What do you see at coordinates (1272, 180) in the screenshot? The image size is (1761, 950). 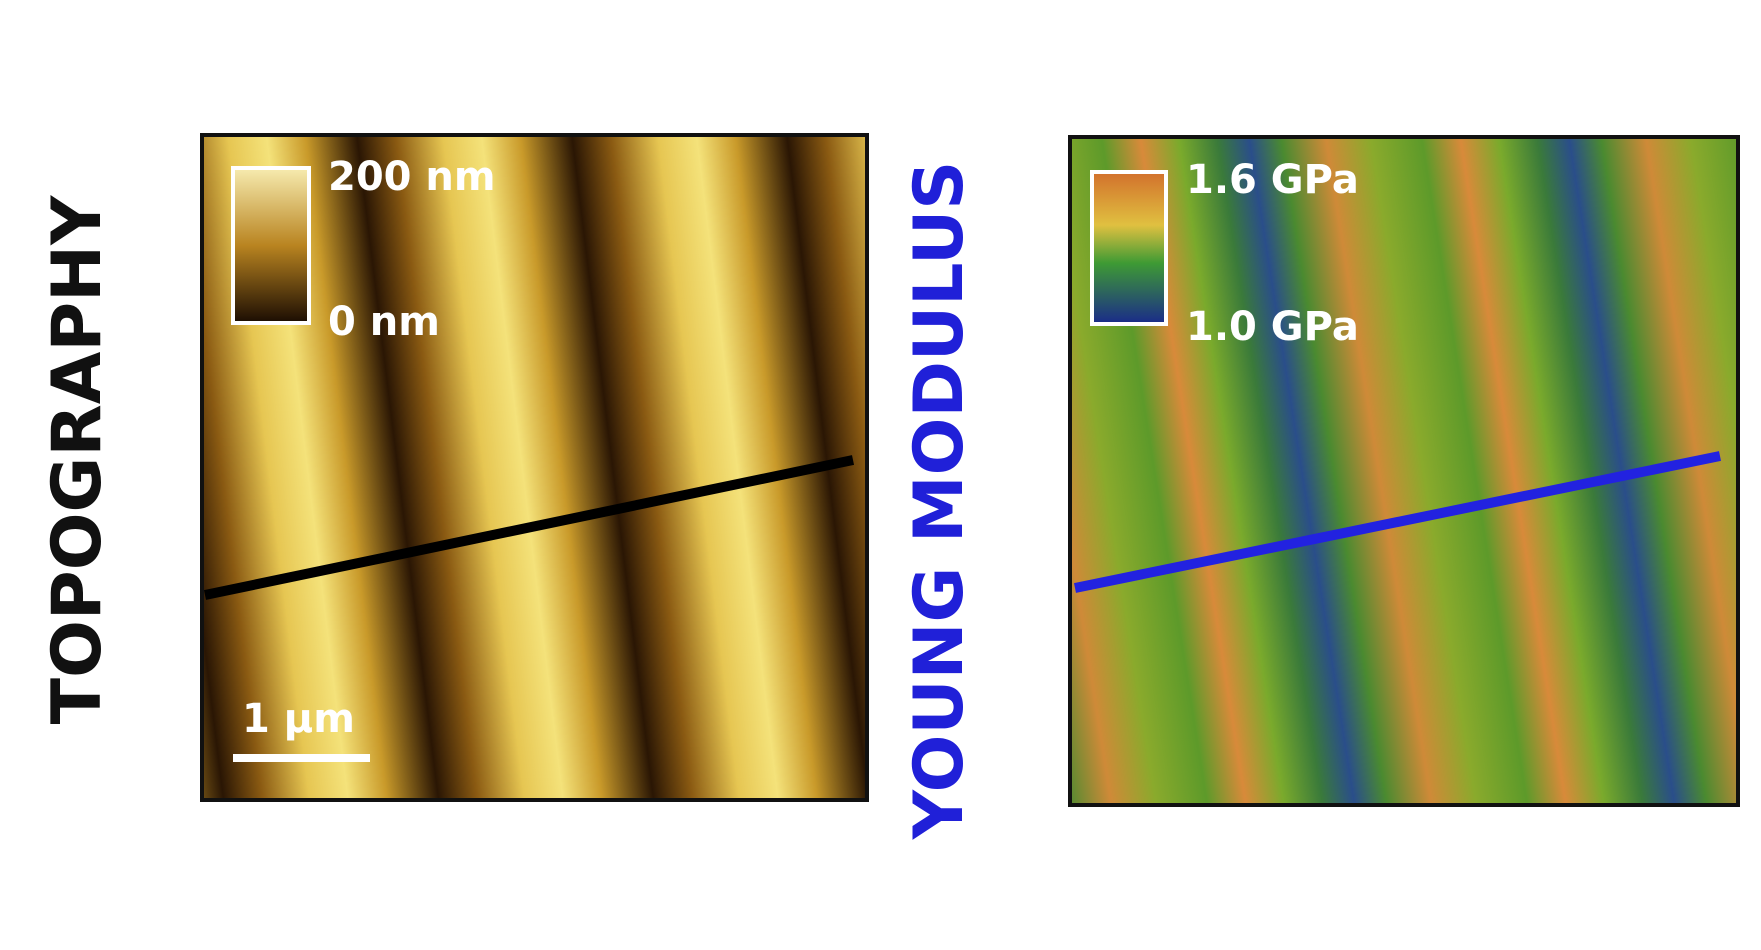 I see `colorbar-max: 1.6 GPa` at bounding box center [1272, 180].